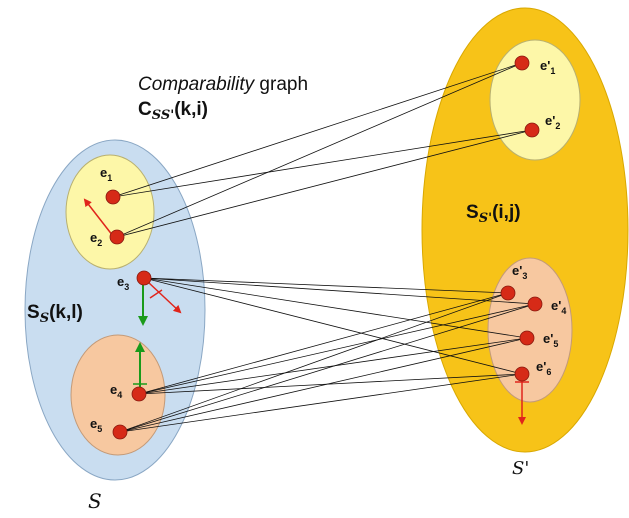  I want to click on edge-e4-ep6, so click(330, 384).